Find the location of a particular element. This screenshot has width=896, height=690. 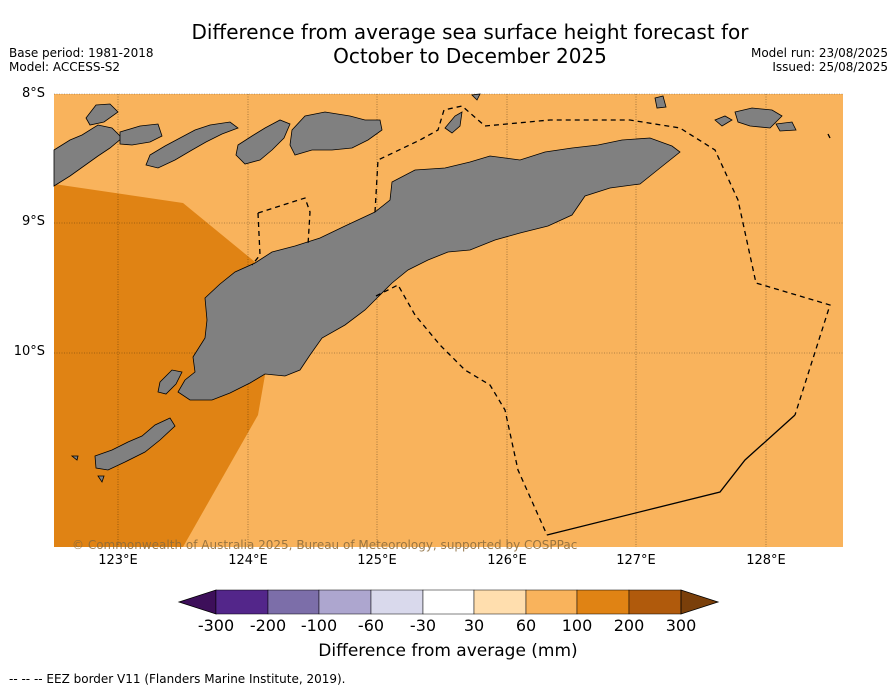

meta-left: Base period: 1981-2018 Model: ACCESS-S2 is located at coordinates (81, 60).